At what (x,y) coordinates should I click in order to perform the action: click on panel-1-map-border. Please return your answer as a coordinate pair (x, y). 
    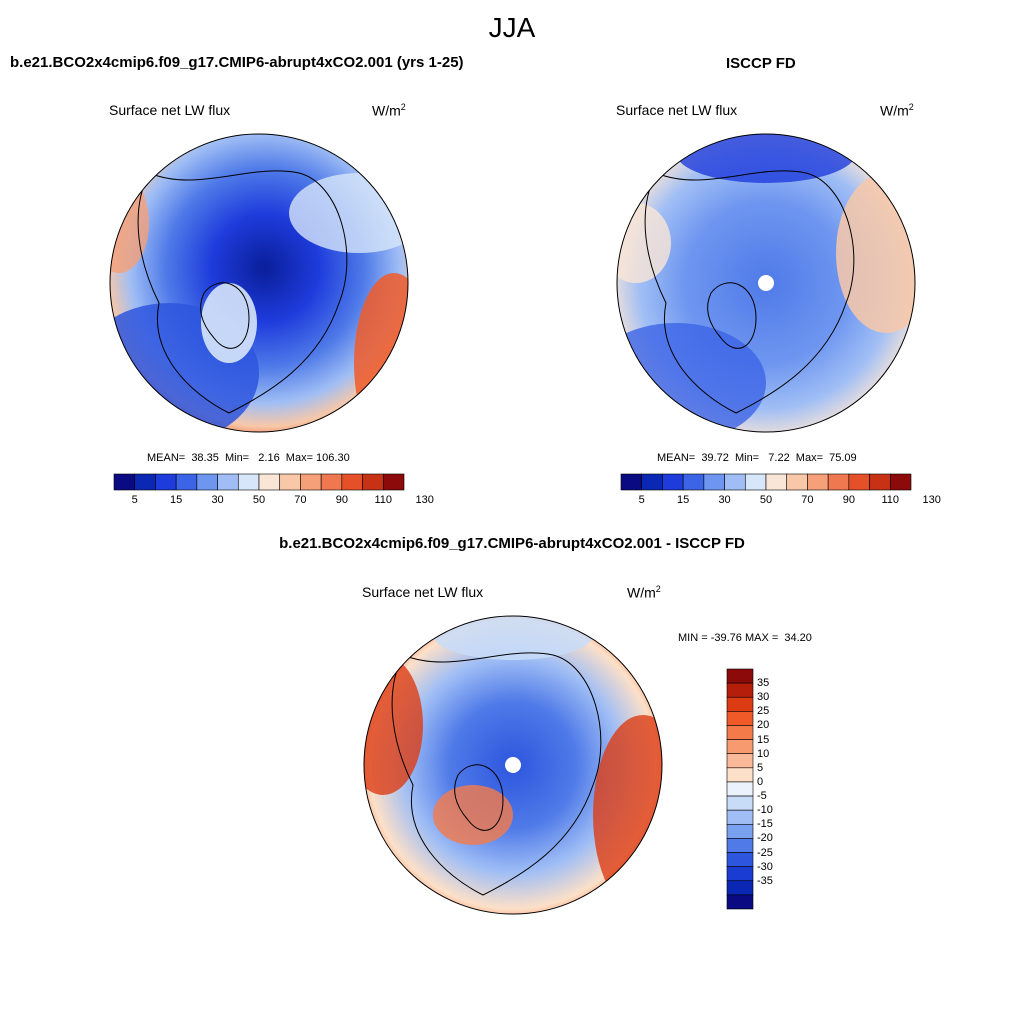
    Looking at the image, I should click on (259, 283).